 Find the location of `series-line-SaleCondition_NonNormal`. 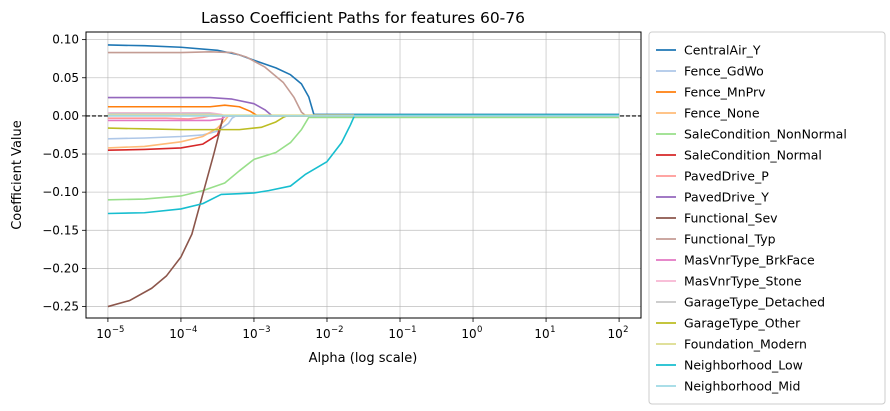

series-line-SaleCondition_NonNormal is located at coordinates (363, 158).